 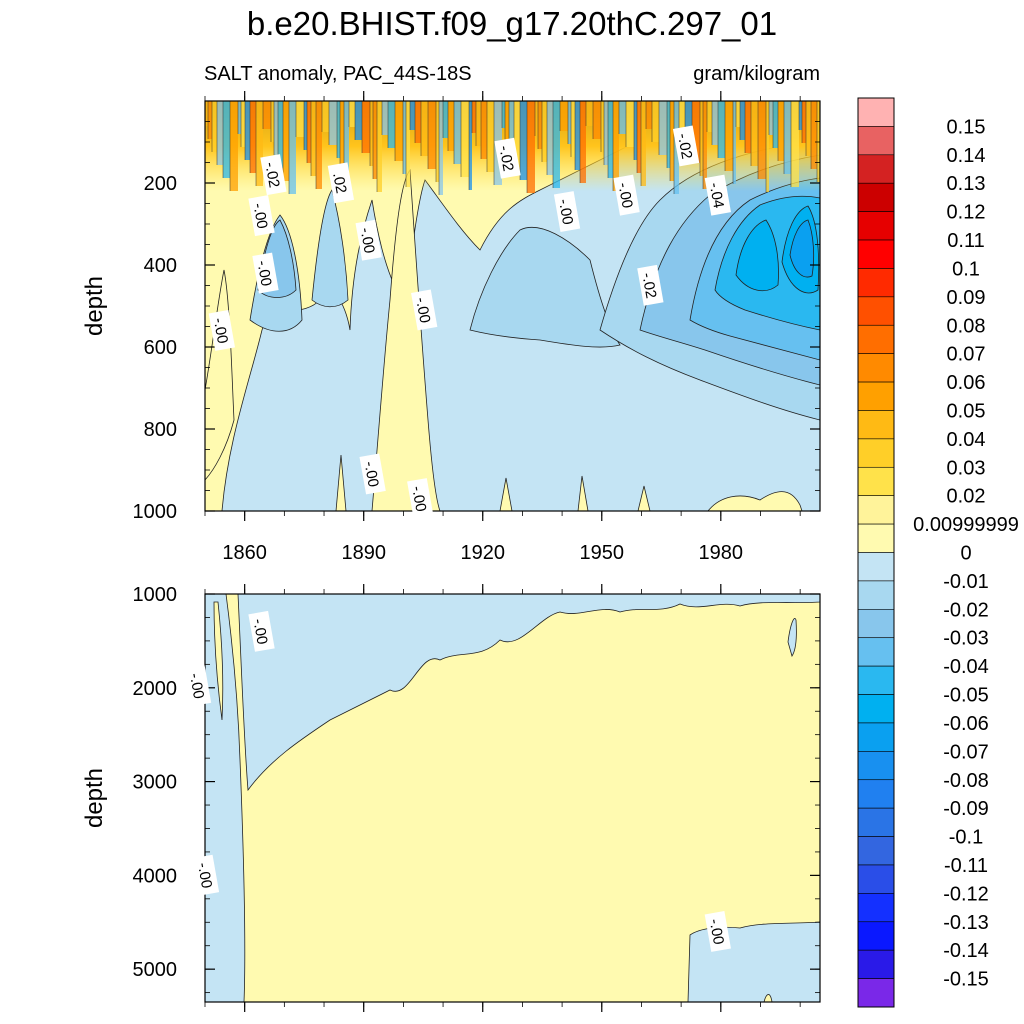 What do you see at coordinates (160, 266) in the screenshot?
I see `y-tick-label: 400` at bounding box center [160, 266].